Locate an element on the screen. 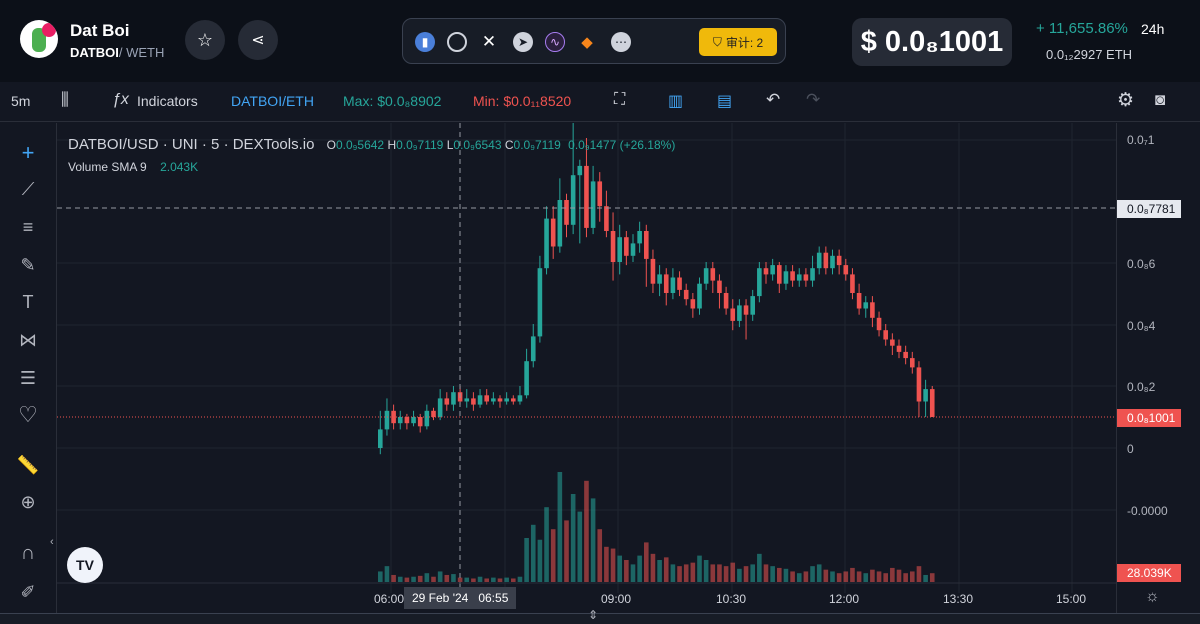 The width and height of the screenshot is (1200, 624). metamask-icon: ◆ is located at coordinates (587, 42).